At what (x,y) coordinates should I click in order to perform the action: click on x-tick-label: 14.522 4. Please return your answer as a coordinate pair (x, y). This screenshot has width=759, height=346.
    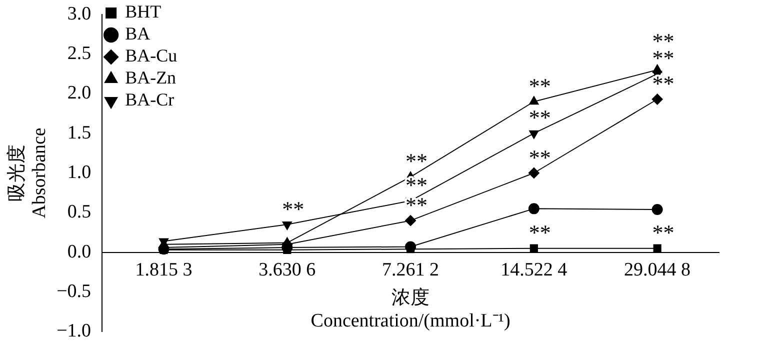
    Looking at the image, I should click on (534, 270).